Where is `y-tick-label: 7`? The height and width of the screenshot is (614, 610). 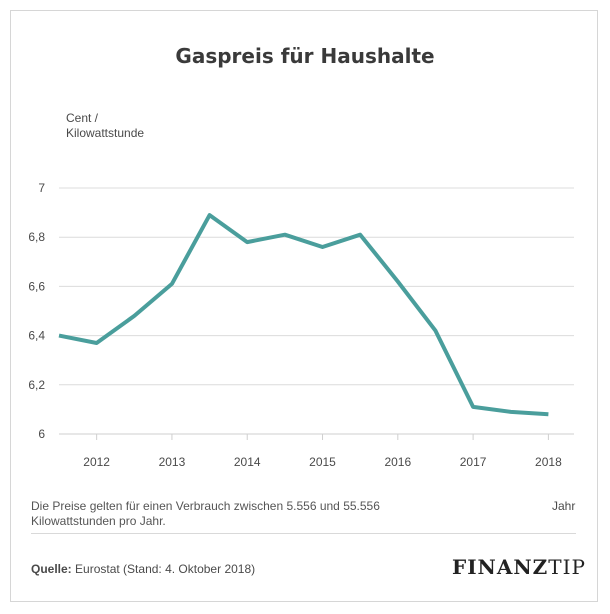 y-tick-label: 7 is located at coordinates (41, 188).